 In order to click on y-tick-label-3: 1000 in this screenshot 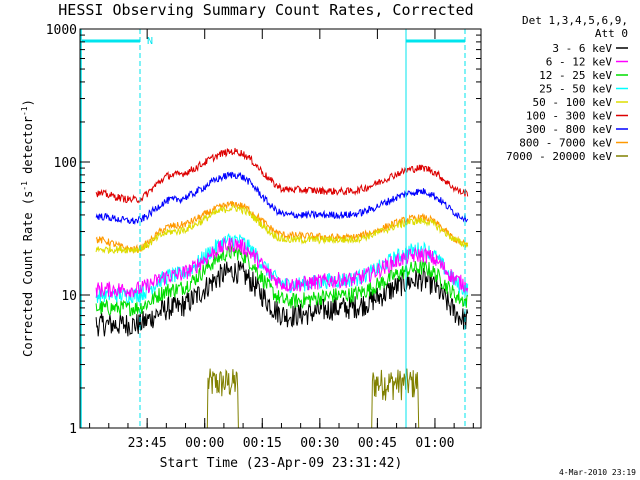, I will do `click(61, 30)`.